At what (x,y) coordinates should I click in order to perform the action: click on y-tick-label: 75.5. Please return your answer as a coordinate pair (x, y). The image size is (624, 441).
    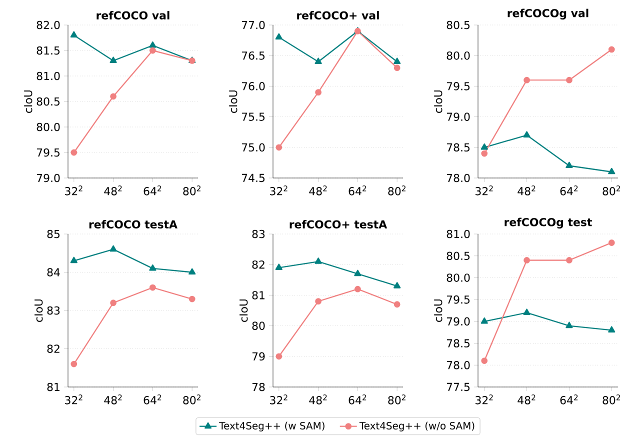
    Looking at the image, I should click on (253, 116).